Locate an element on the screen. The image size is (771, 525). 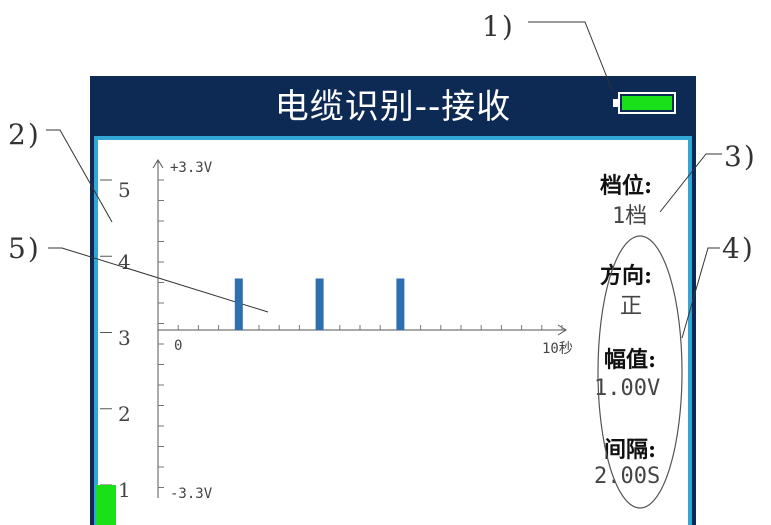
gear-value: 1档 is located at coordinates (630, 216).